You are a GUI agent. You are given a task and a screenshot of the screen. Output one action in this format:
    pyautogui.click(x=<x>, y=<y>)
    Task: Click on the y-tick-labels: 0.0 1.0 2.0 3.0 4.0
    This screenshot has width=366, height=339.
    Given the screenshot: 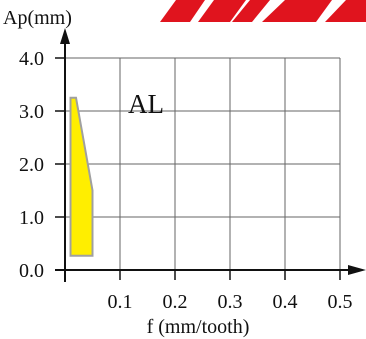 What is the action you would take?
    pyautogui.click(x=31, y=165)
    